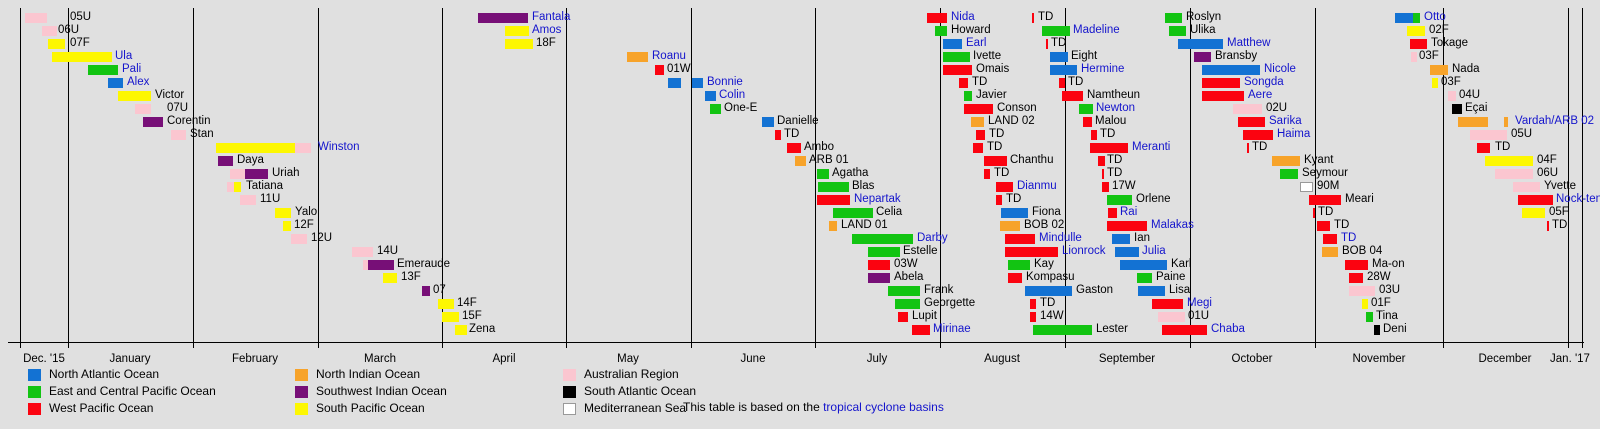 Image resolution: width=1600 pixels, height=429 pixels. What do you see at coordinates (1103, 69) in the screenshot?
I see `storm-link-label: Hermine` at bounding box center [1103, 69].